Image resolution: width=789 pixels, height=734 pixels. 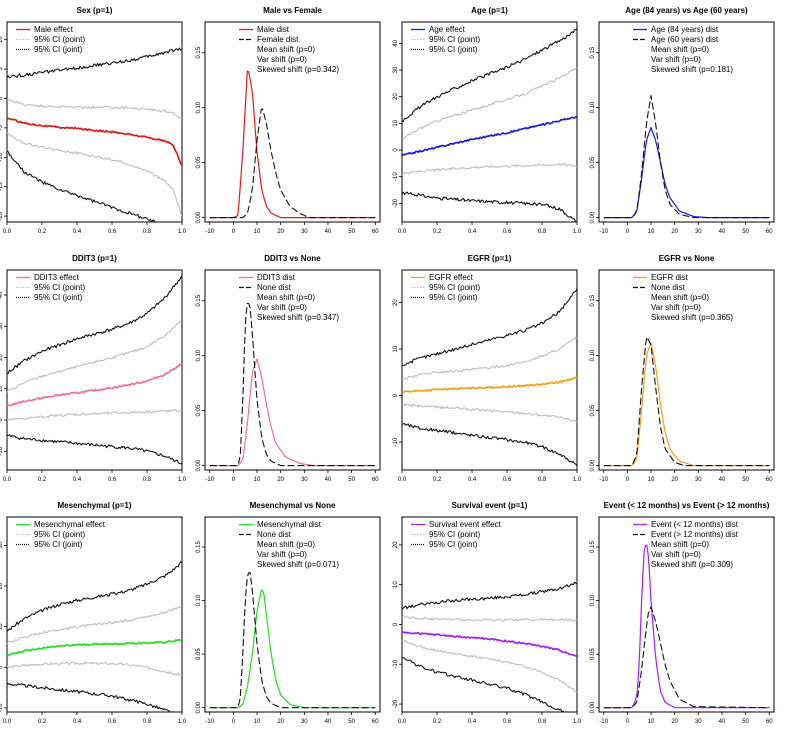 What do you see at coordinates (698, 232) in the screenshot?
I see `x-tick-label: 30` at bounding box center [698, 232].